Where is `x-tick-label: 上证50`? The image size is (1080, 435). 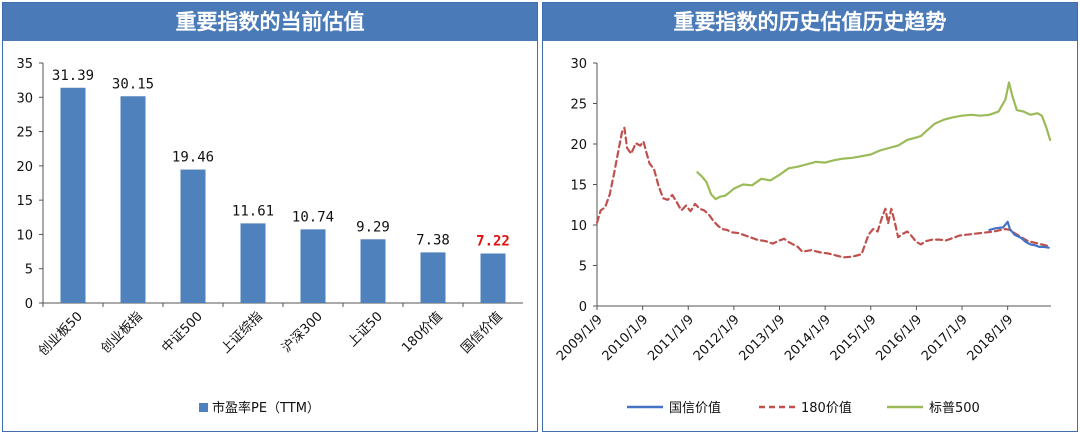 x-tick-label: 上证50 is located at coordinates (365, 329).